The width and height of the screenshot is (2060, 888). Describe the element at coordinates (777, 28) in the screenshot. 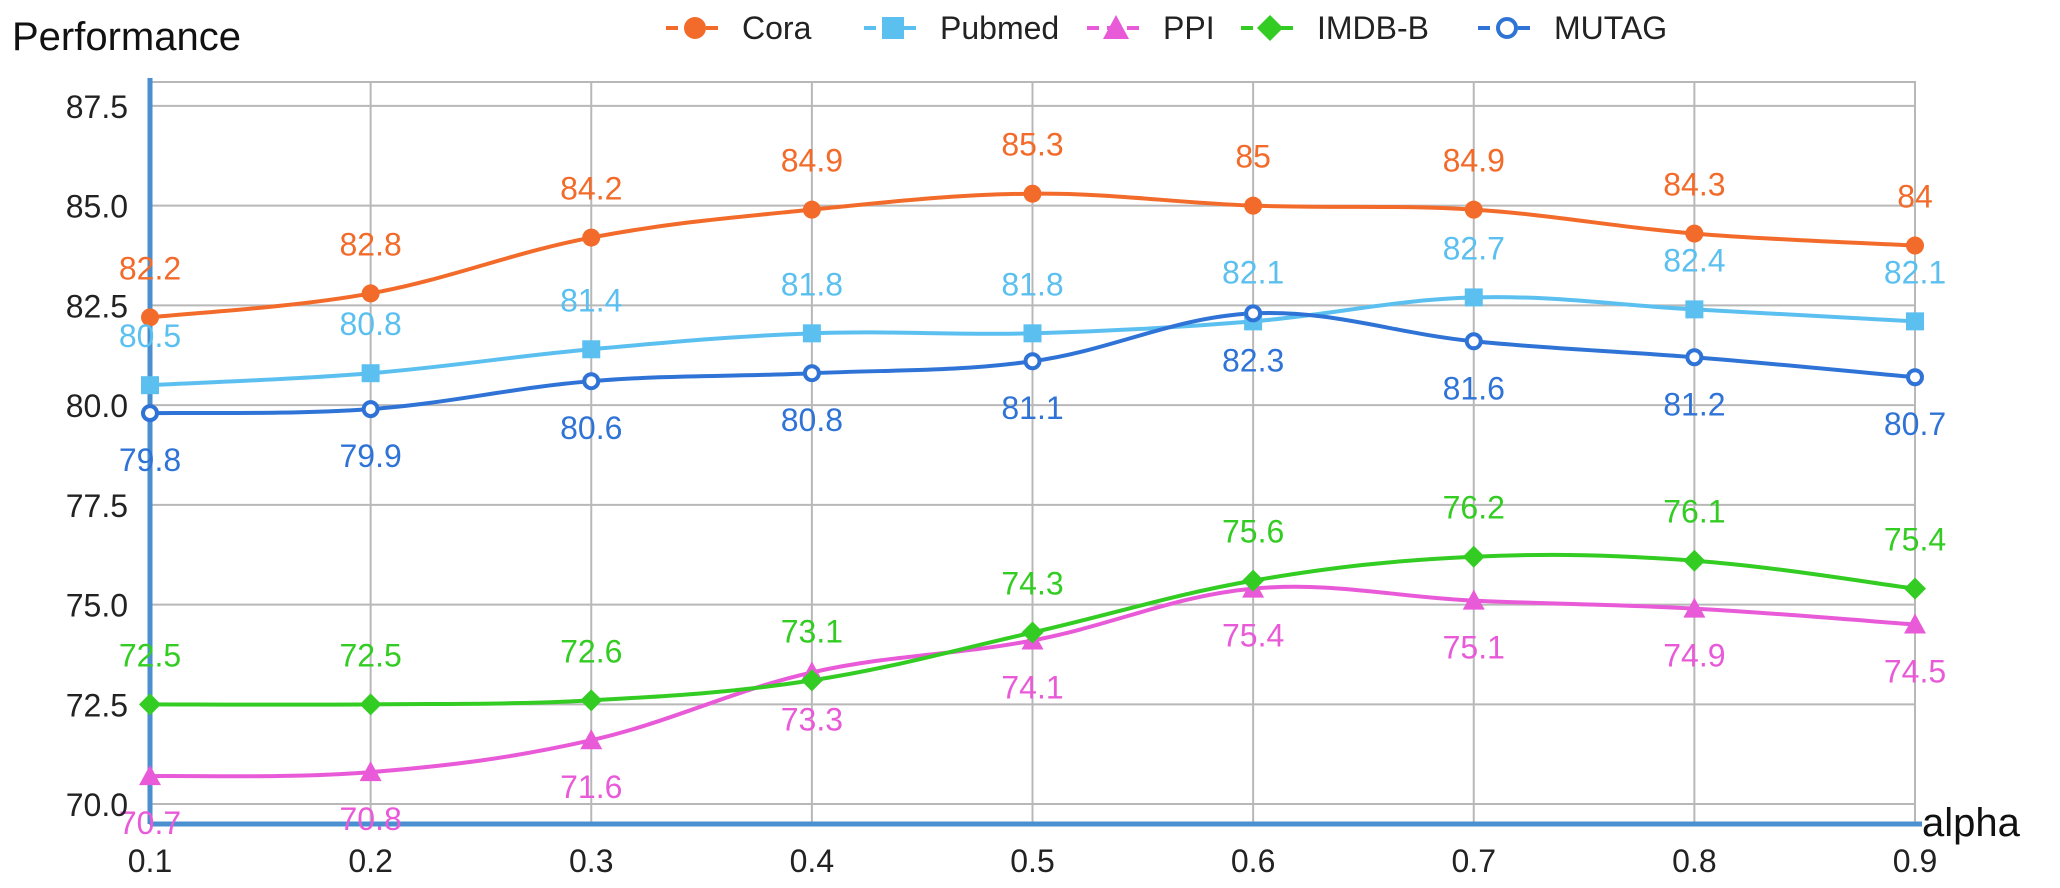

I see `legend-label-cora: Cora` at that location.